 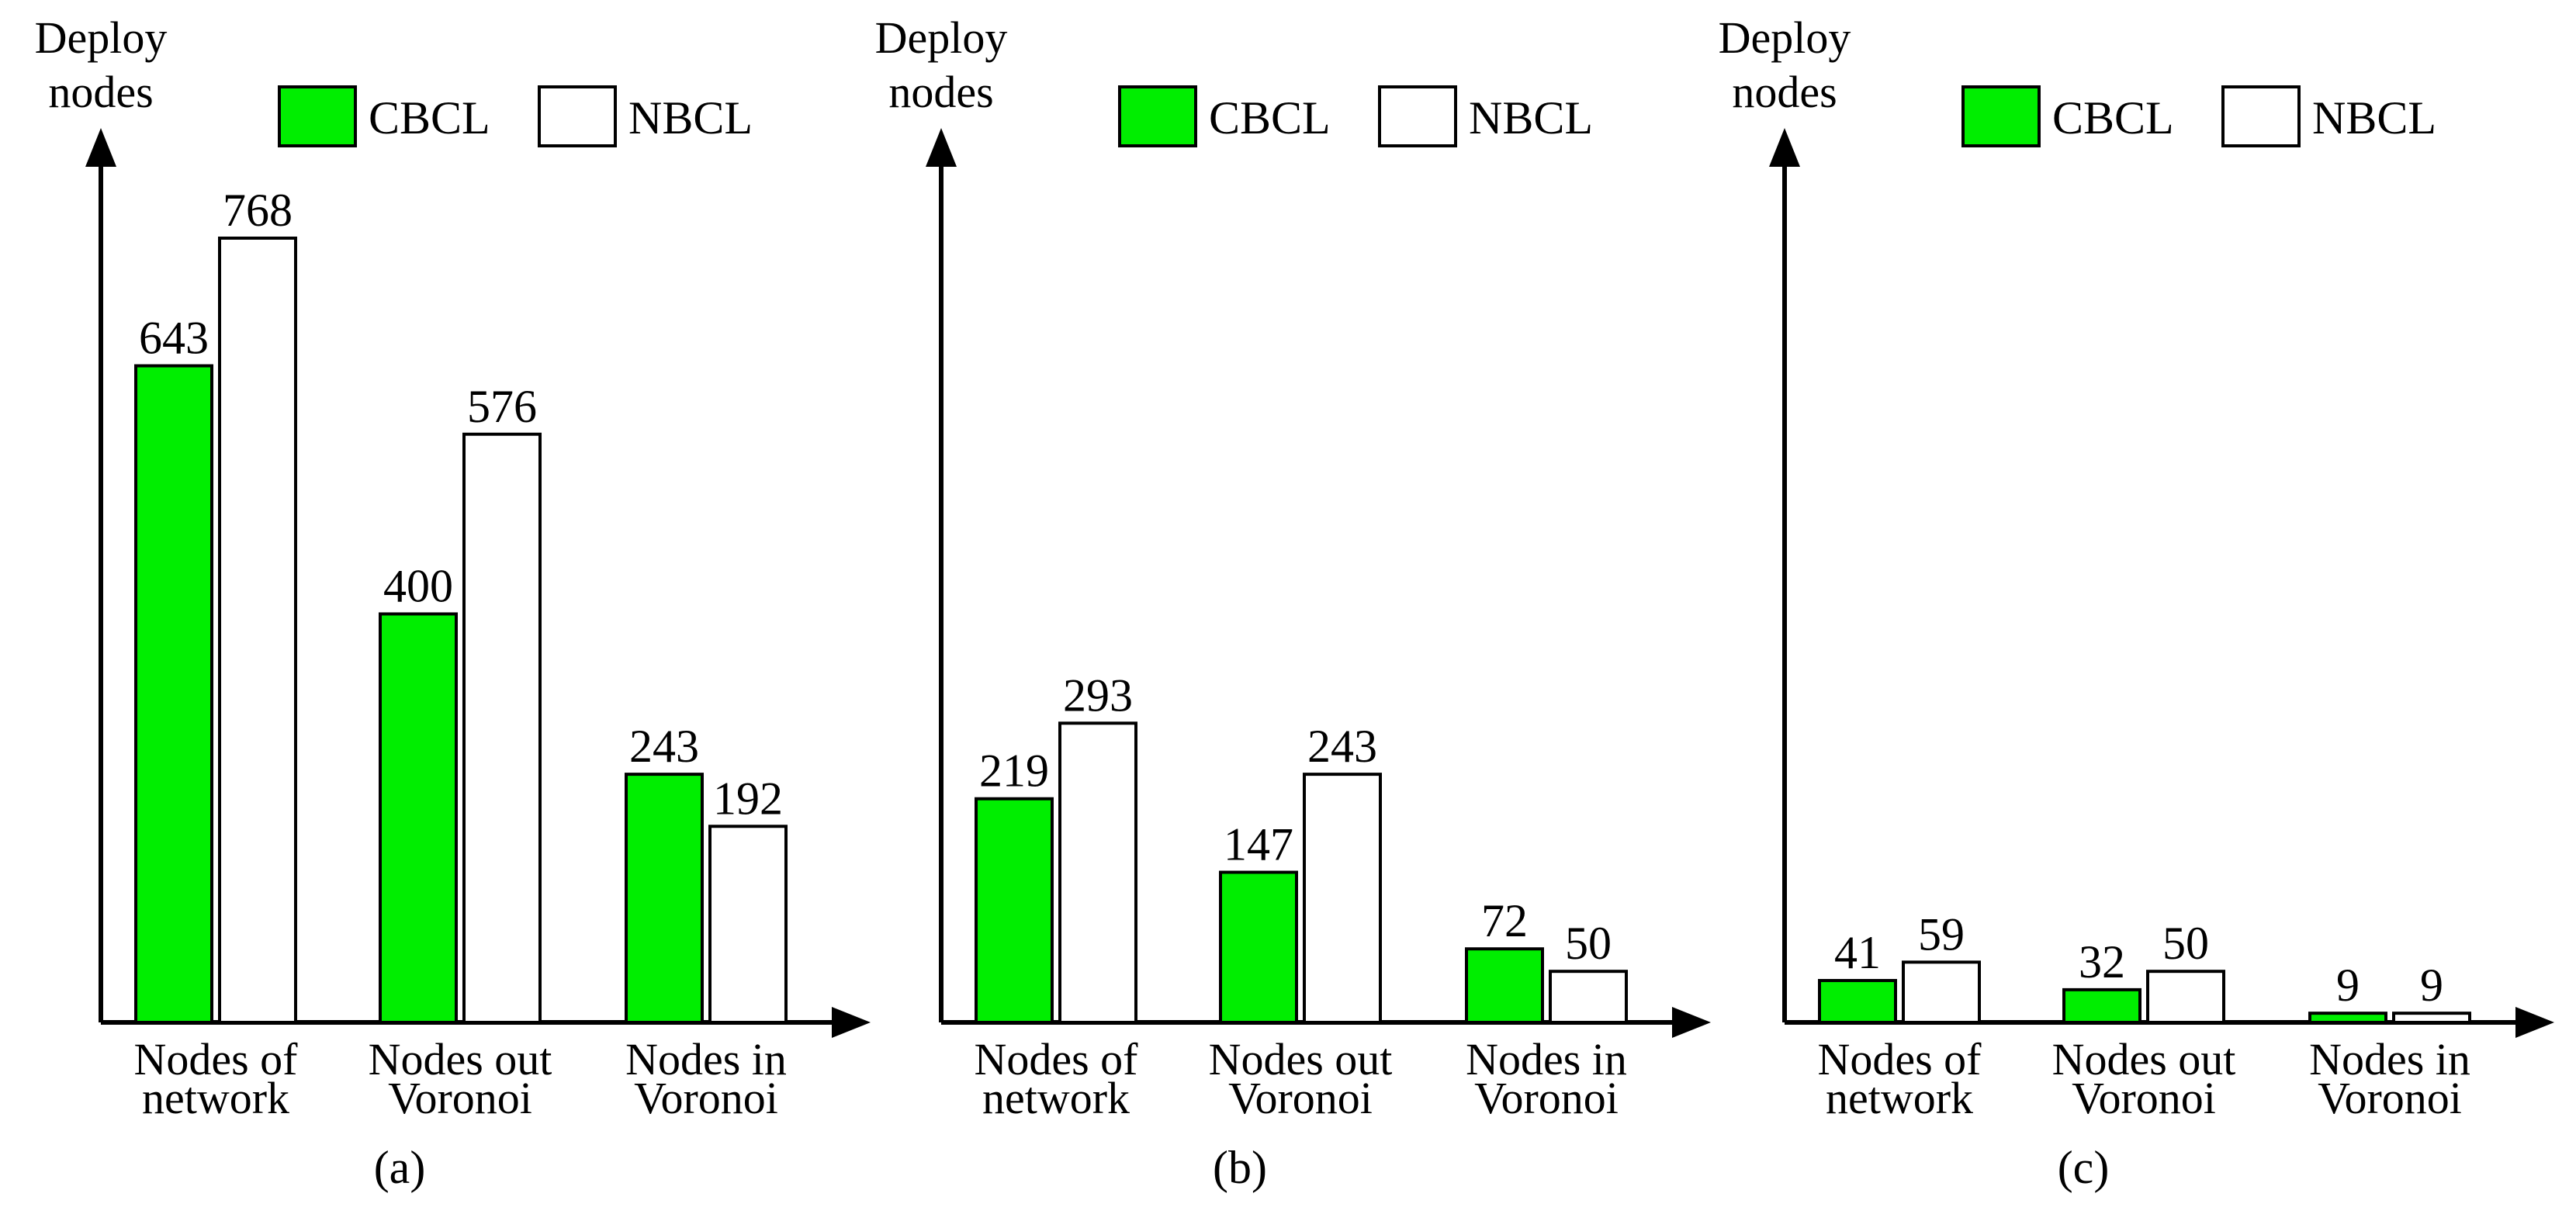 I want to click on panel-caption: (b), so click(x=1240, y=1168).